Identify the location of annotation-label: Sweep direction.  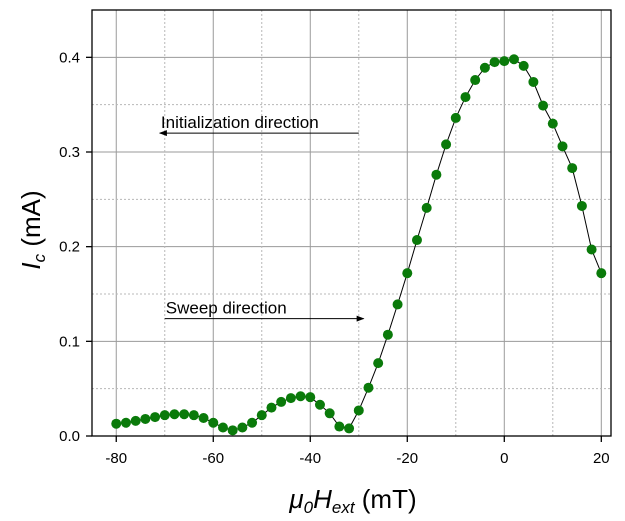
(226, 308).